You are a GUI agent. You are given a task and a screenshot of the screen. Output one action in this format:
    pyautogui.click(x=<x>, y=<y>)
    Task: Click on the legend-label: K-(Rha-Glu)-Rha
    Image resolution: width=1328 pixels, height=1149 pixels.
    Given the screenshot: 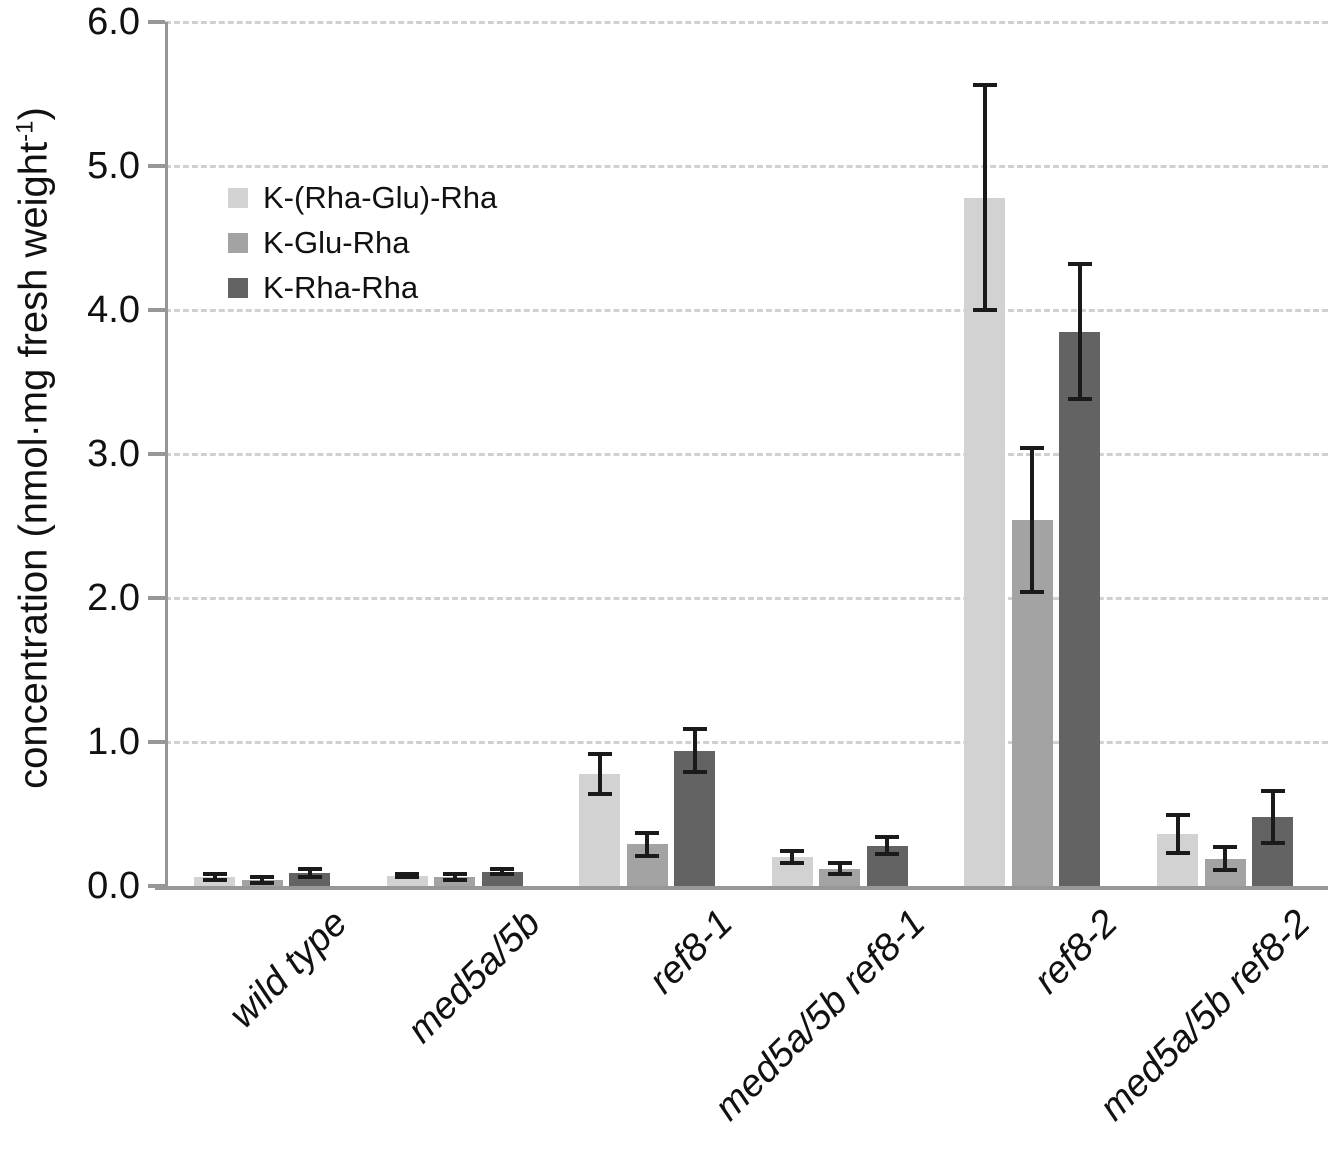 What is the action you would take?
    pyautogui.click(x=380, y=197)
    